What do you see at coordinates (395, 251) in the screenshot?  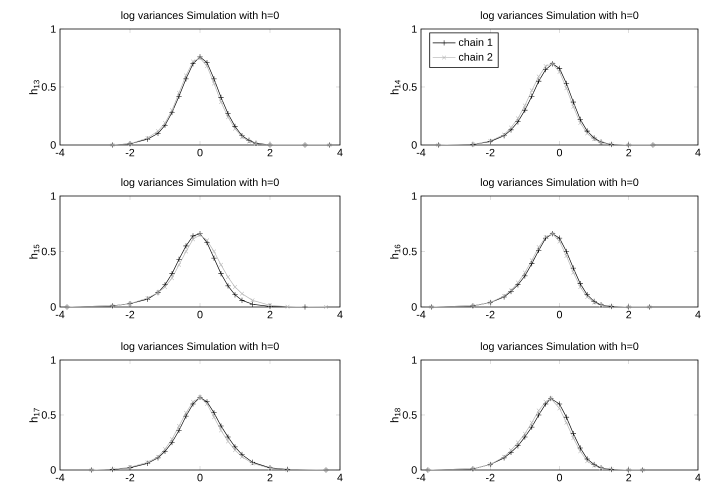 I see `y-axis-title: h$_{16}$` at bounding box center [395, 251].